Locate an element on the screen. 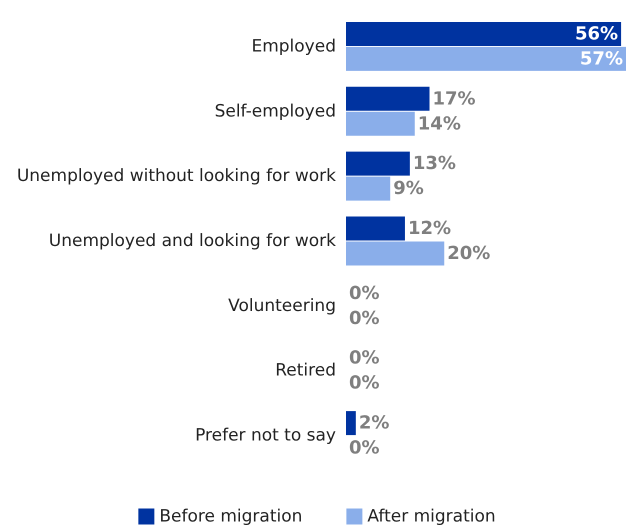 The image size is (634, 530). y-tick-label: Unemployed and looking for work is located at coordinates (192, 241).